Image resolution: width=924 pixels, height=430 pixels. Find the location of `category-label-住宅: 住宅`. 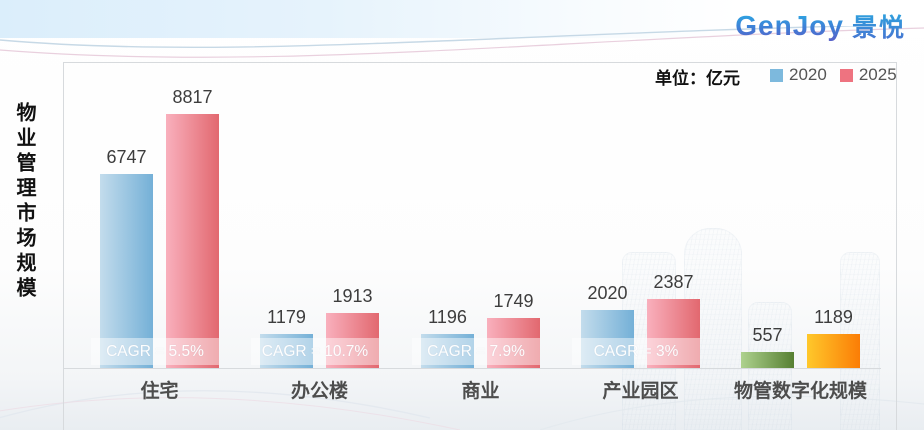

category-label-住宅: 住宅 is located at coordinates (159, 391).